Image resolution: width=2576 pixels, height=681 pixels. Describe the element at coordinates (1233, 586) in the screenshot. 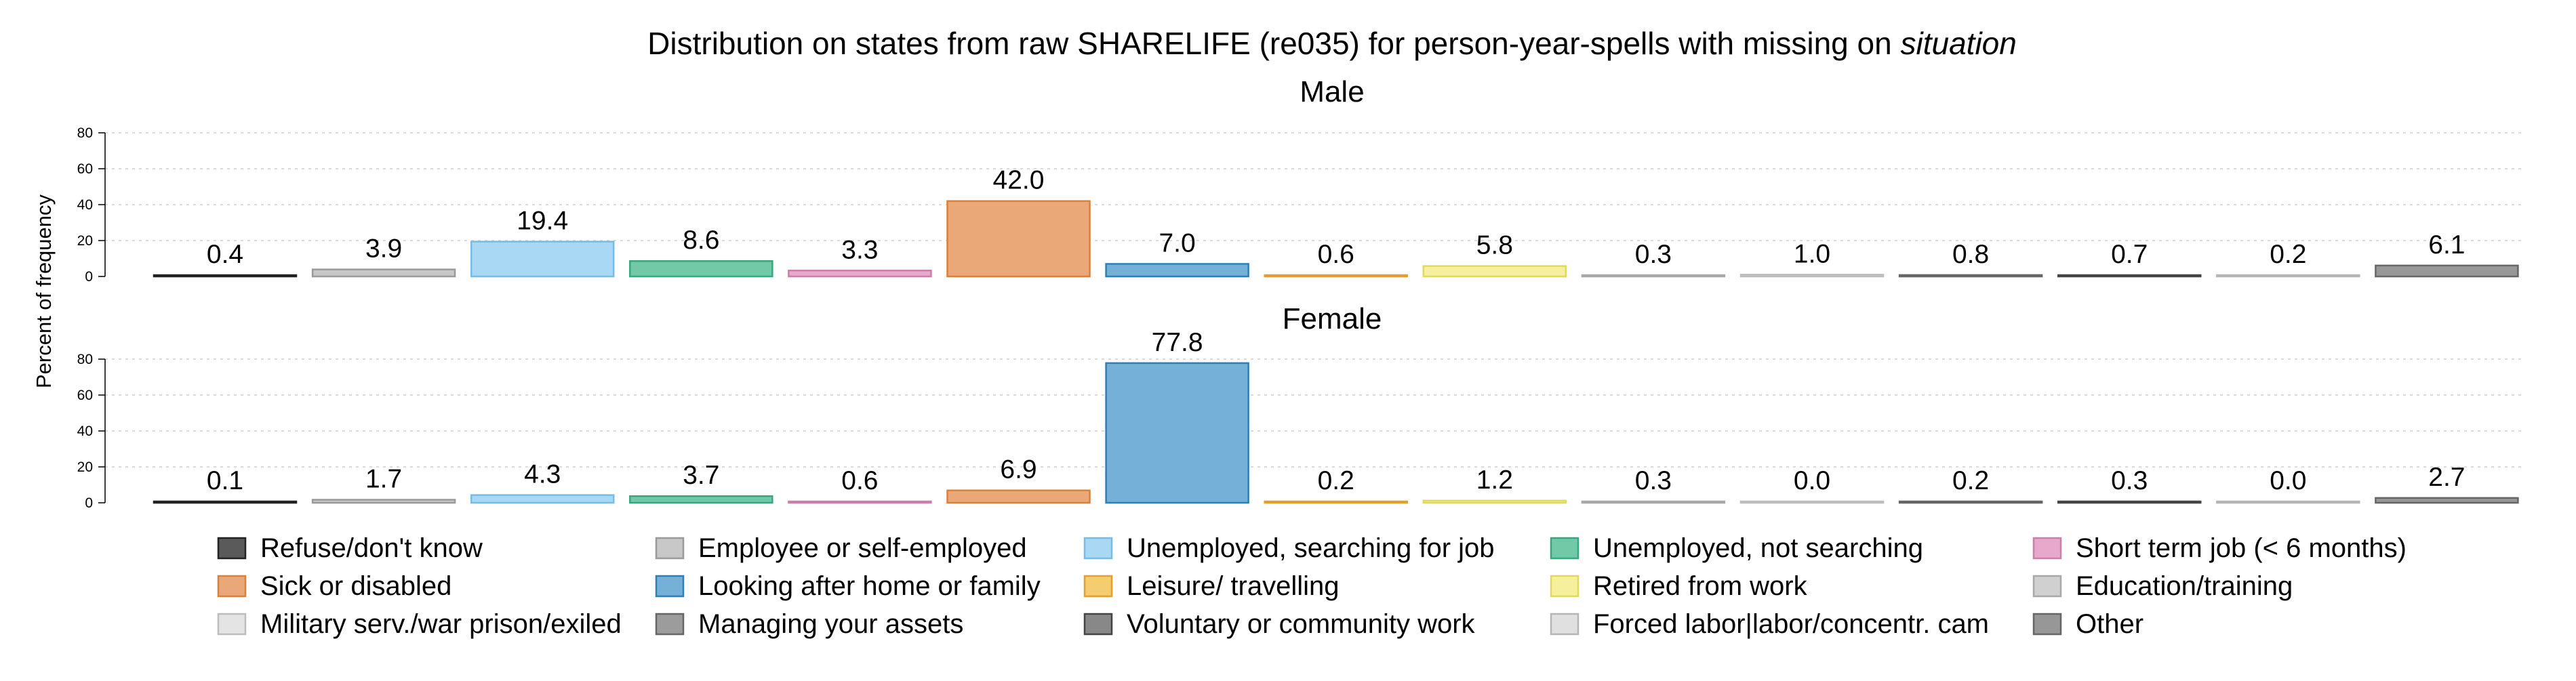

I see `legend-label-7: Leisure/ travelling` at that location.